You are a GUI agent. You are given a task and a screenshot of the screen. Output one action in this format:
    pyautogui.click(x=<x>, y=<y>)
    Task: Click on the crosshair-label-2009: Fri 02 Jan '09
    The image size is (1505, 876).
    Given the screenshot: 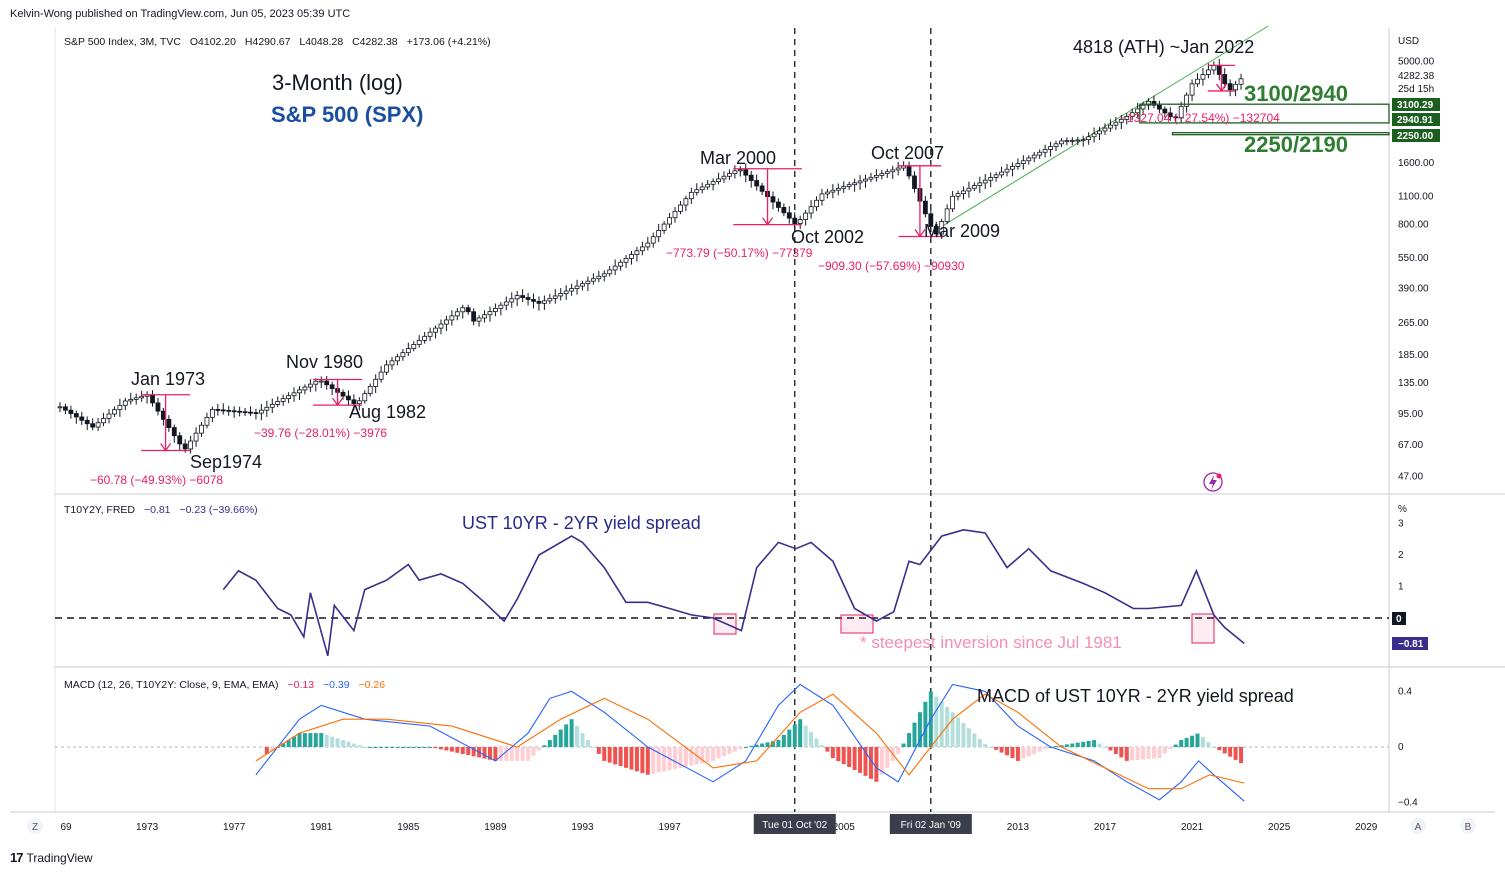 What is the action you would take?
    pyautogui.click(x=930, y=824)
    